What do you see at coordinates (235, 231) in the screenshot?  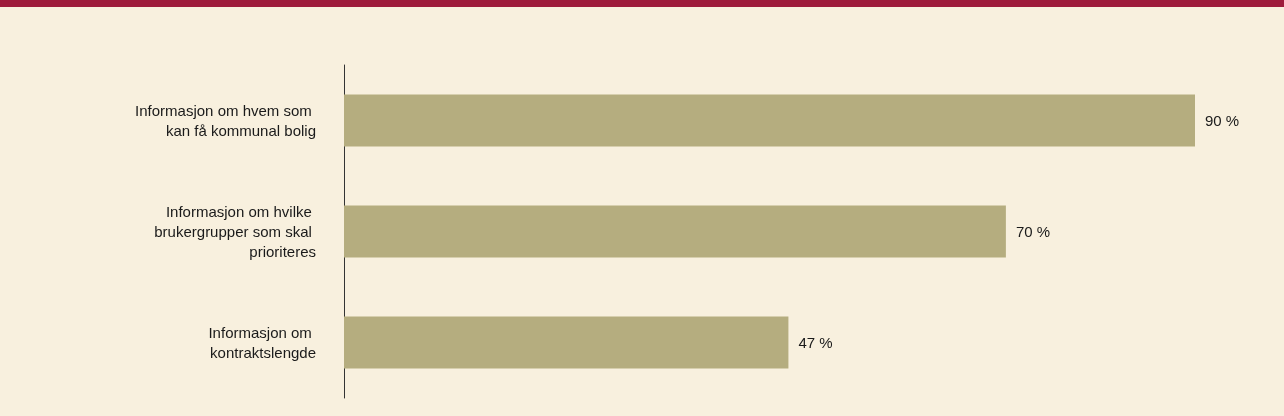 I see `y-tick-label: Informasjon om hvilke brukergrupper som skal prioriteres` at bounding box center [235, 231].